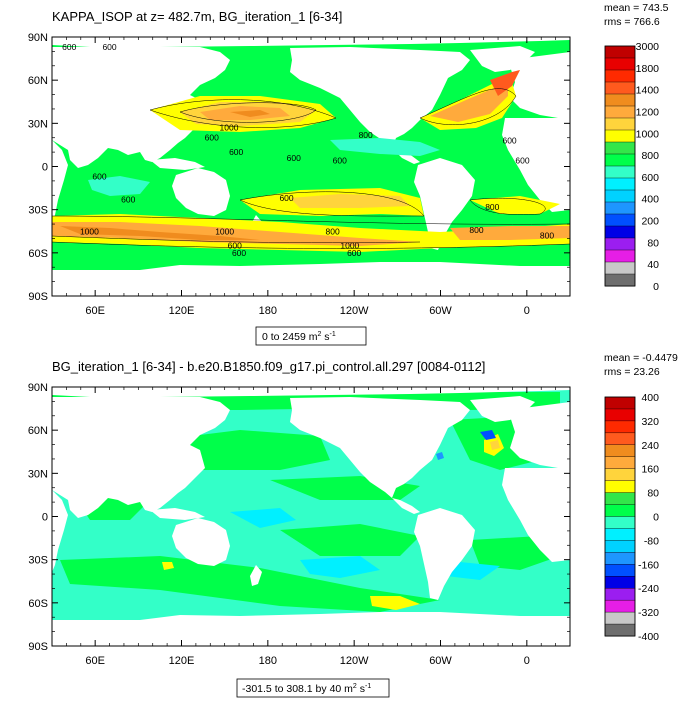 The image size is (700, 705). I want to click on colorbar-label: 0, so click(656, 518).